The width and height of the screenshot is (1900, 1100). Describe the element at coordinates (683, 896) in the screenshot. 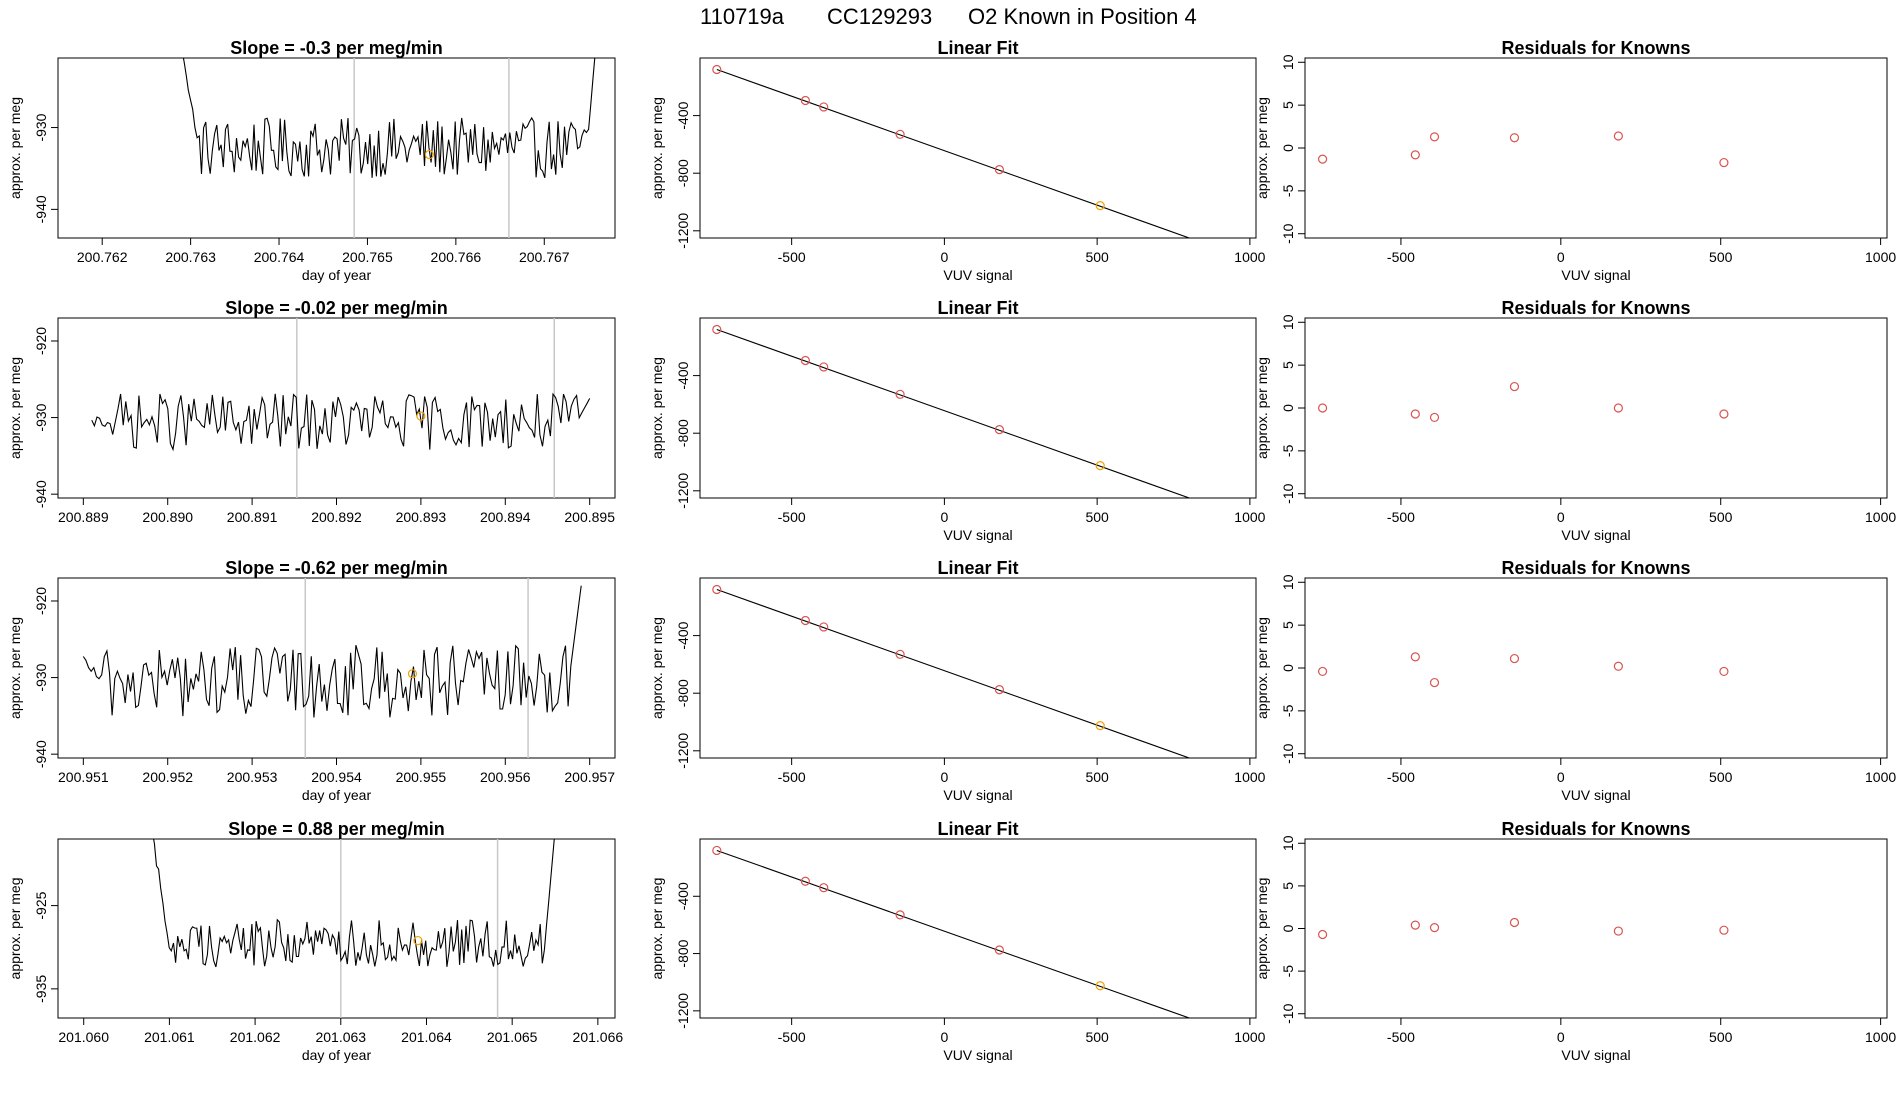

I see `linear_fit_row_4-ytick-label-0: -400` at that location.